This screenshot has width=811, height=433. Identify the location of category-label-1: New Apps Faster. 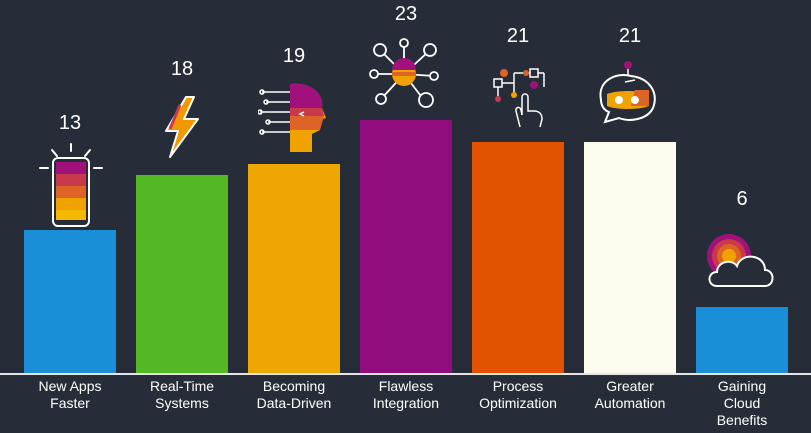
(70, 395).